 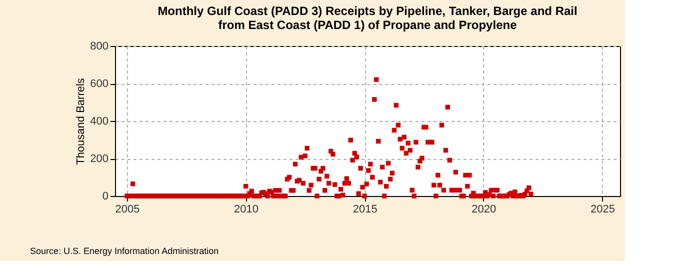 What do you see at coordinates (124, 251) in the screenshot?
I see `source-note: Source: U.S. Energy Information Administration` at bounding box center [124, 251].